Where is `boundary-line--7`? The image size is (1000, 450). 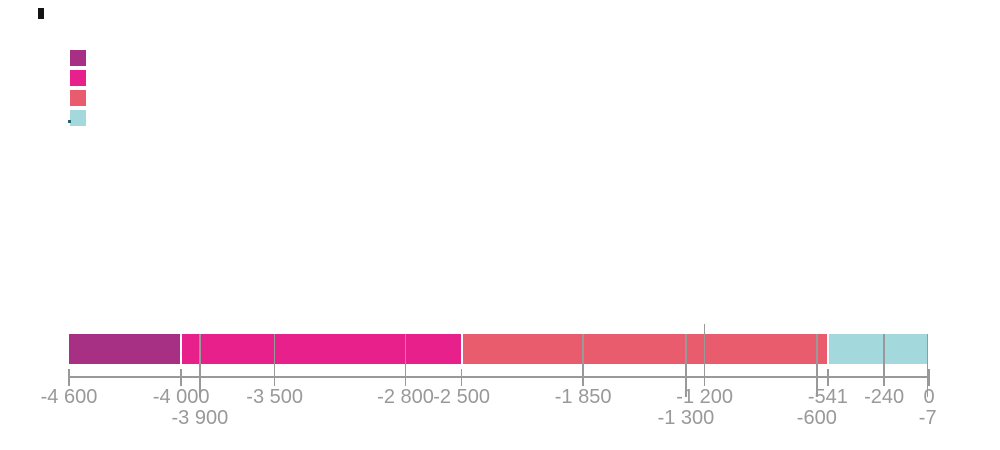
boundary-line--7 is located at coordinates (927, 365).